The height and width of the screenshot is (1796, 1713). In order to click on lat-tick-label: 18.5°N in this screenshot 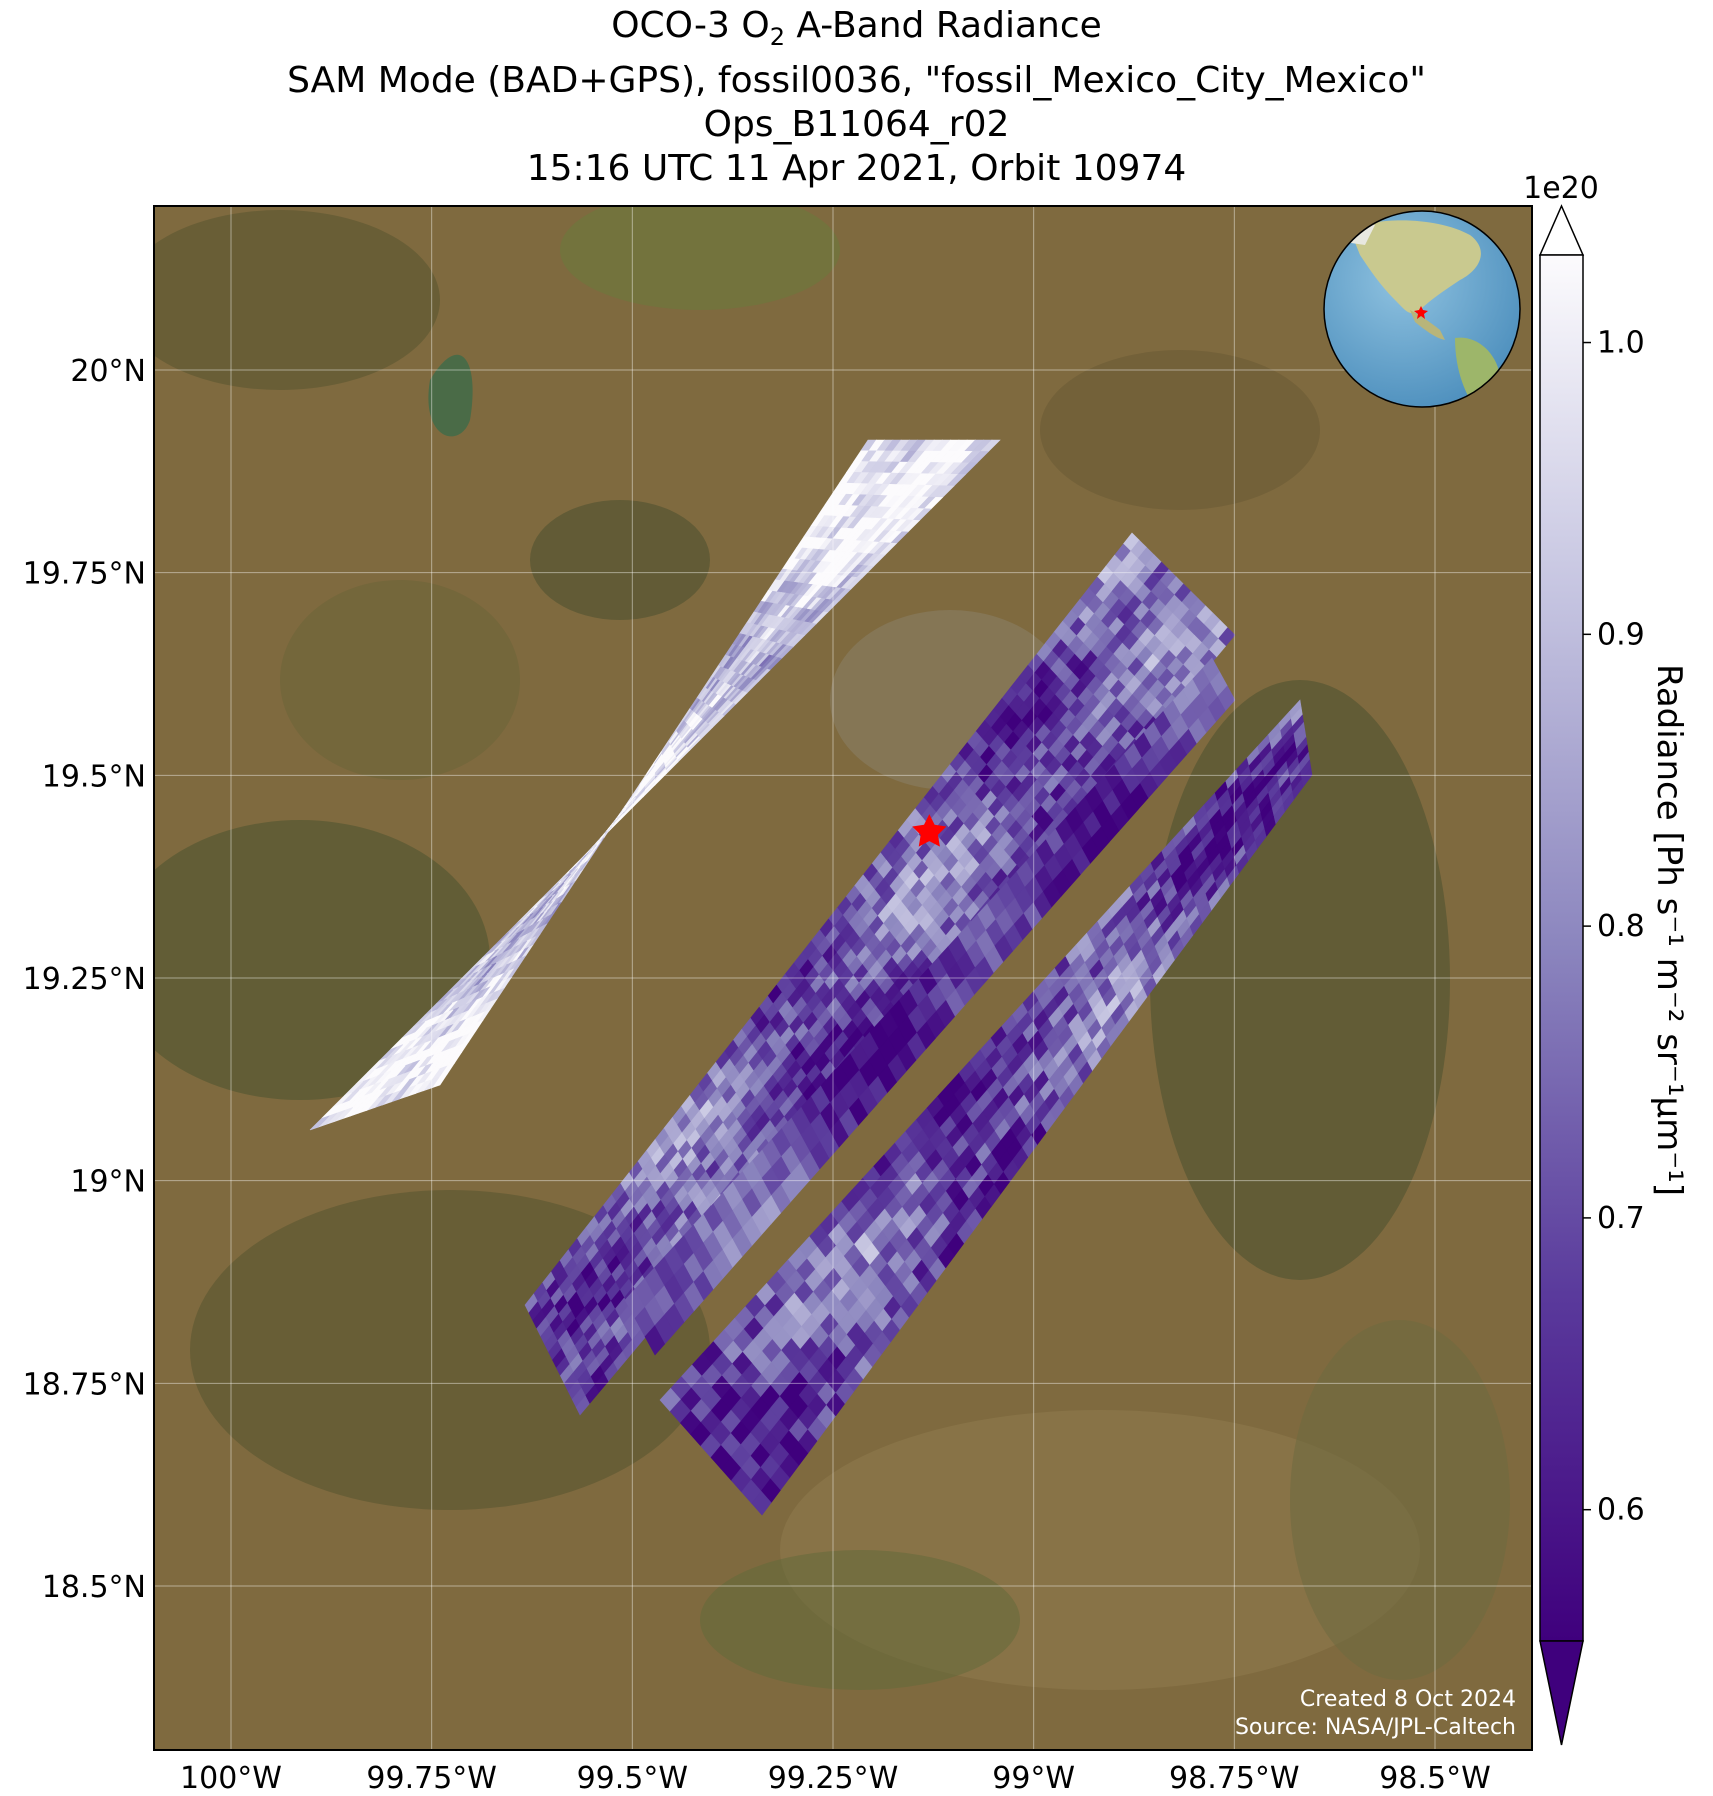, I will do `click(94, 1587)`.